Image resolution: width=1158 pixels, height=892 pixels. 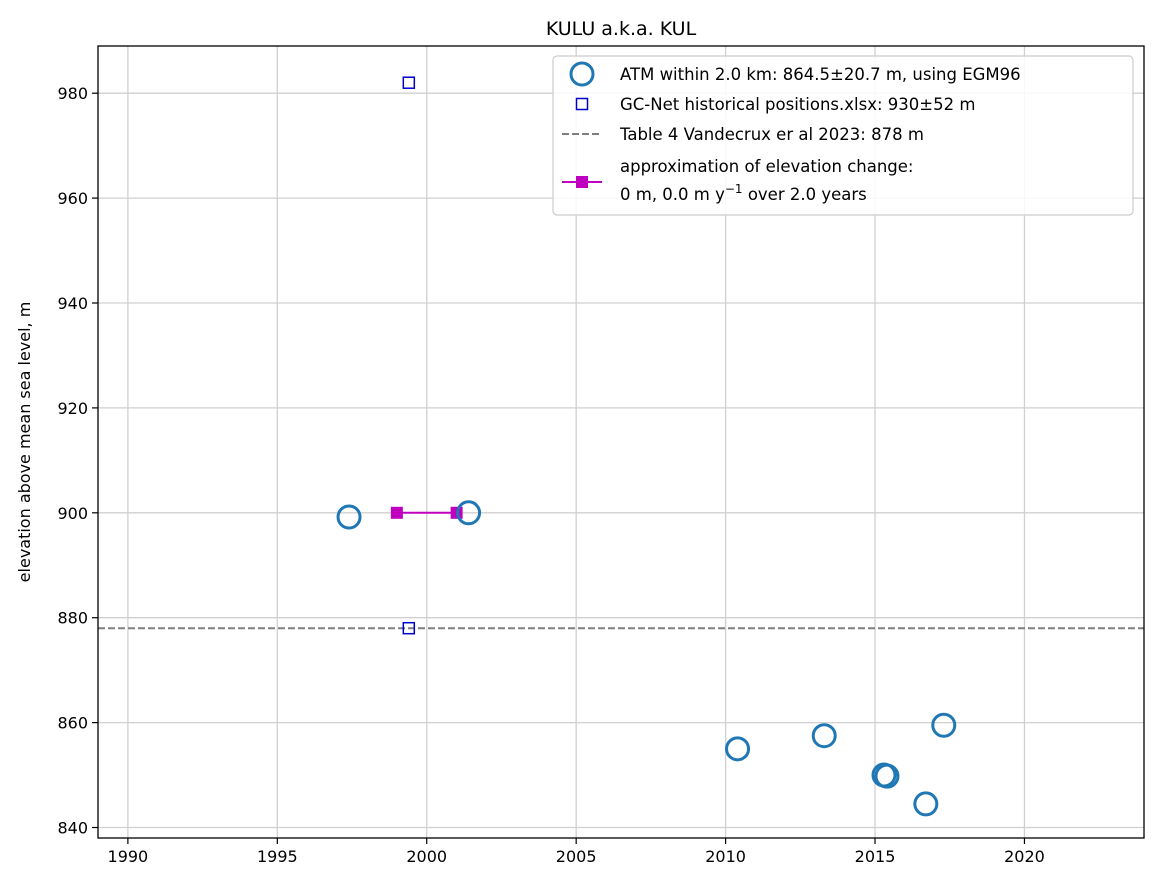 I want to click on x-tick-label: 2015, so click(x=875, y=856).